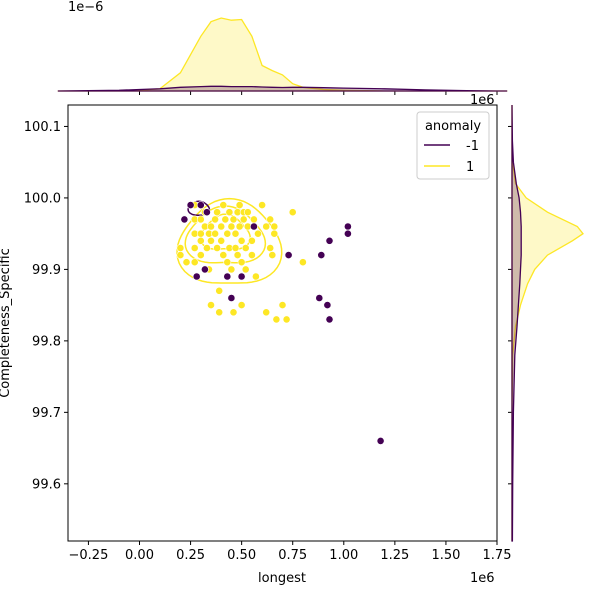 This screenshot has height=600, width=600. Describe the element at coordinates (282, 88) in the screenshot. I see `top-density-anomaly-neg1` at that location.